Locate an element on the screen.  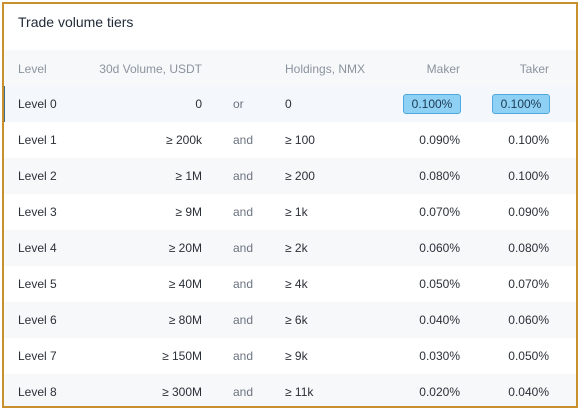
cell-taker: 0.080% is located at coordinates (528, 248).